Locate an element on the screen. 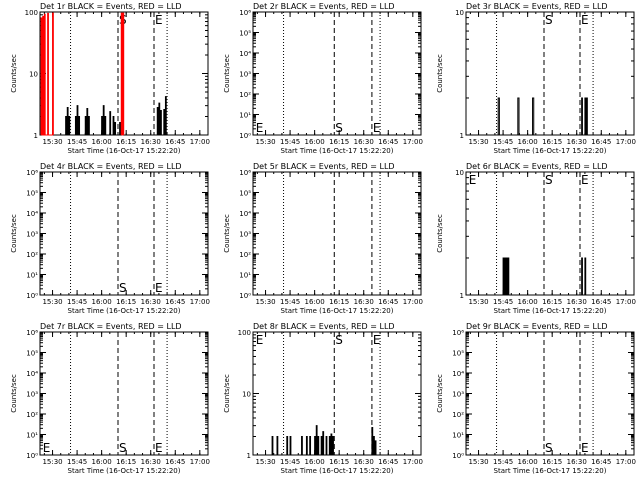  x-tick-label: 15:45 is located at coordinates (290, 302).